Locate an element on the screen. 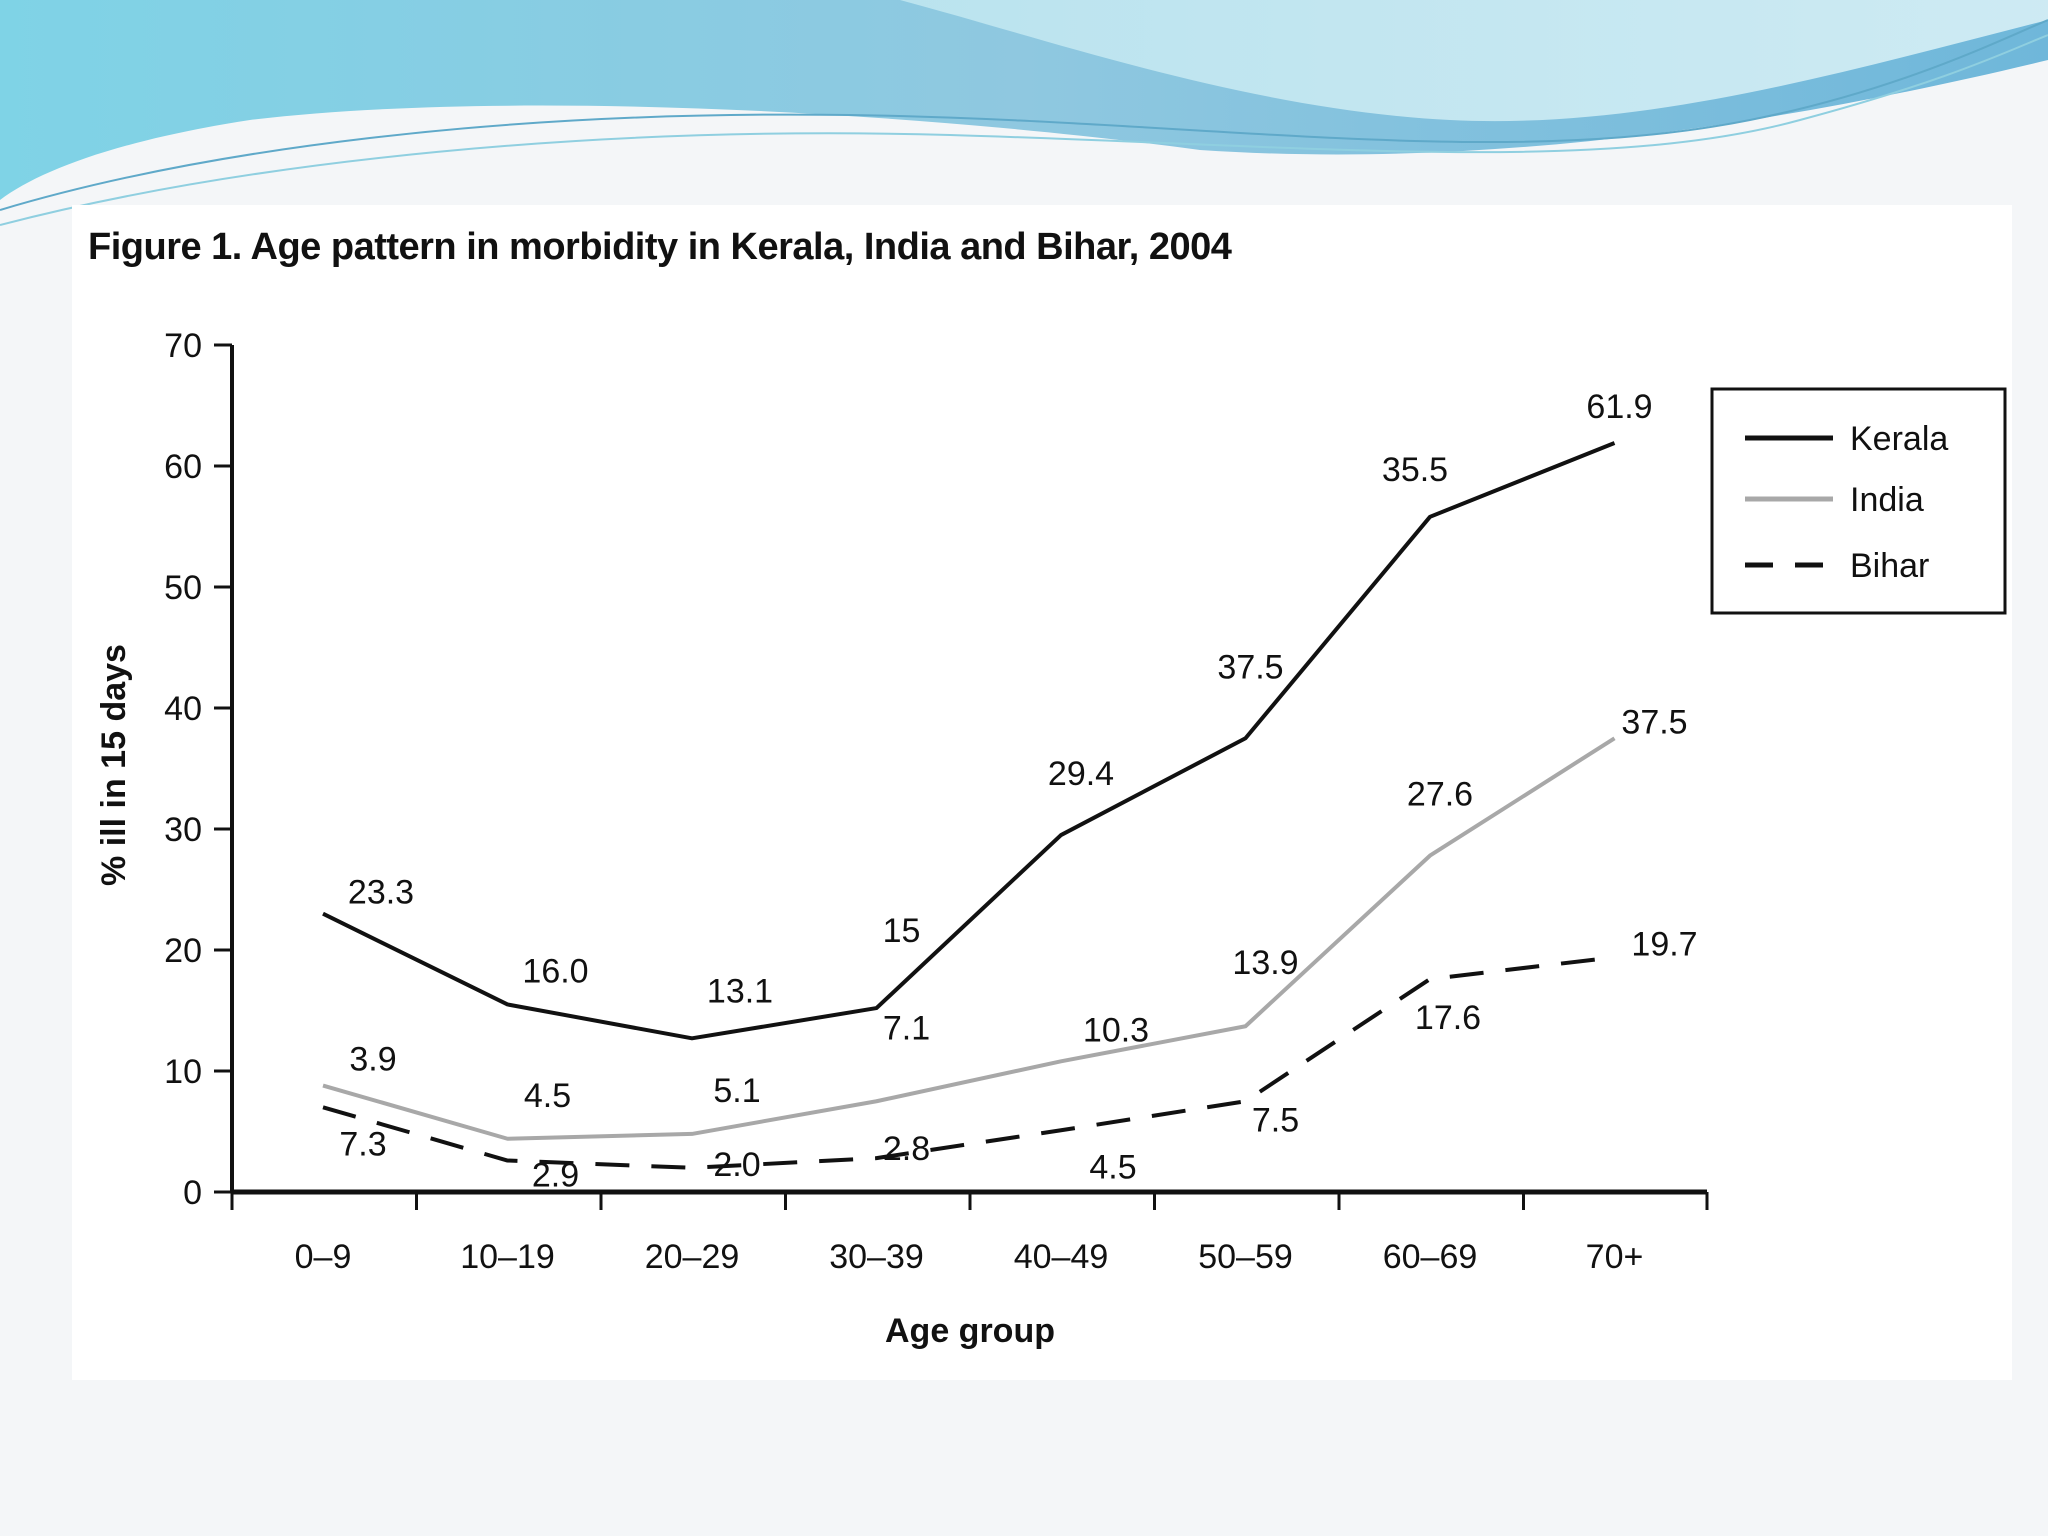 This screenshot has width=2048, height=1536. data-label-kerala: 13.1 is located at coordinates (740, 991).